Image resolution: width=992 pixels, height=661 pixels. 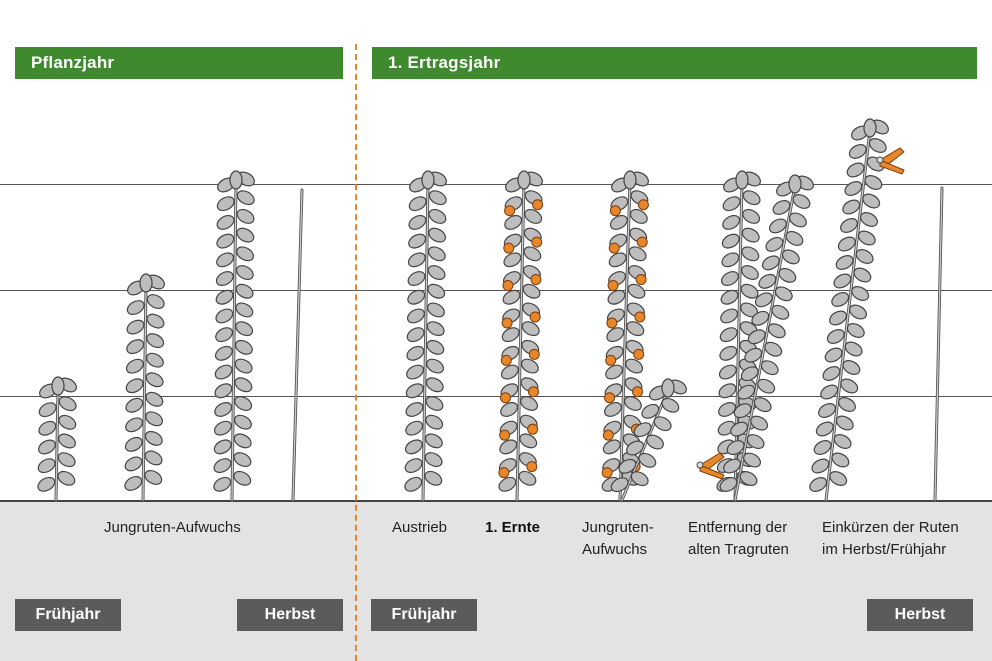 I want to click on cane-austrieb, so click(x=425, y=336).